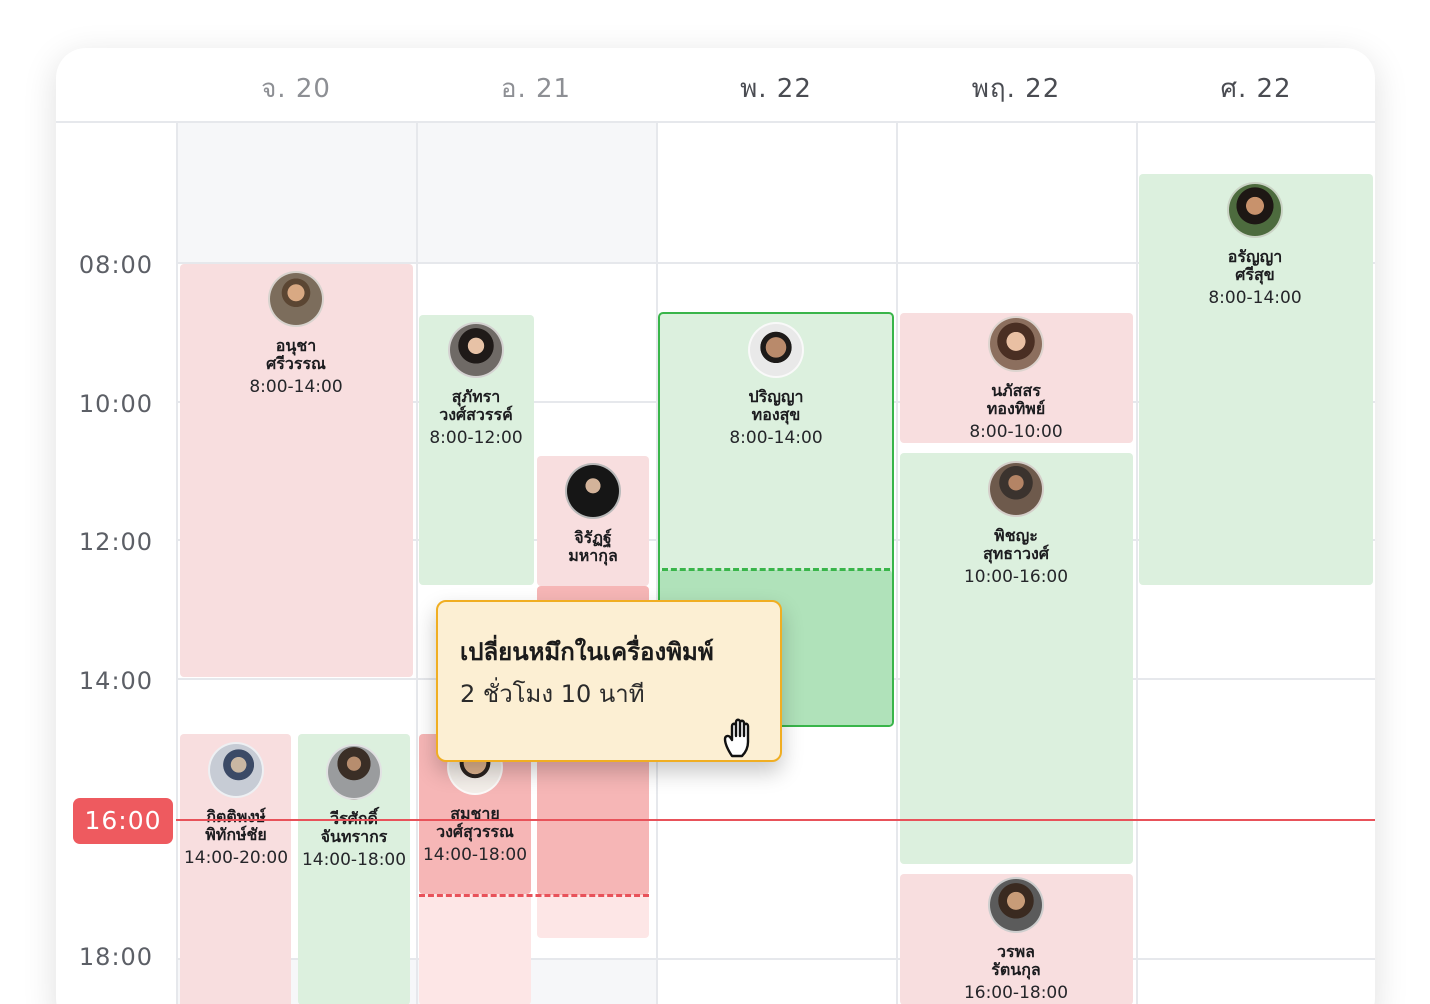 The image size is (1430, 1004). I want to click on employee-name: พิชญะ สุทธาวงศ์, so click(1015, 544).